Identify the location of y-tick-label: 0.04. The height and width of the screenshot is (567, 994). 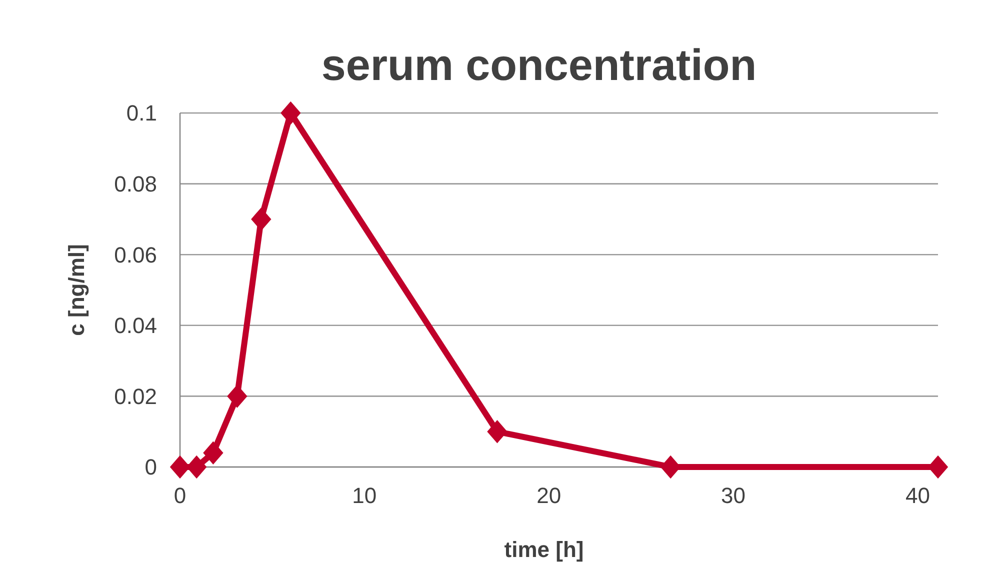
(135, 325).